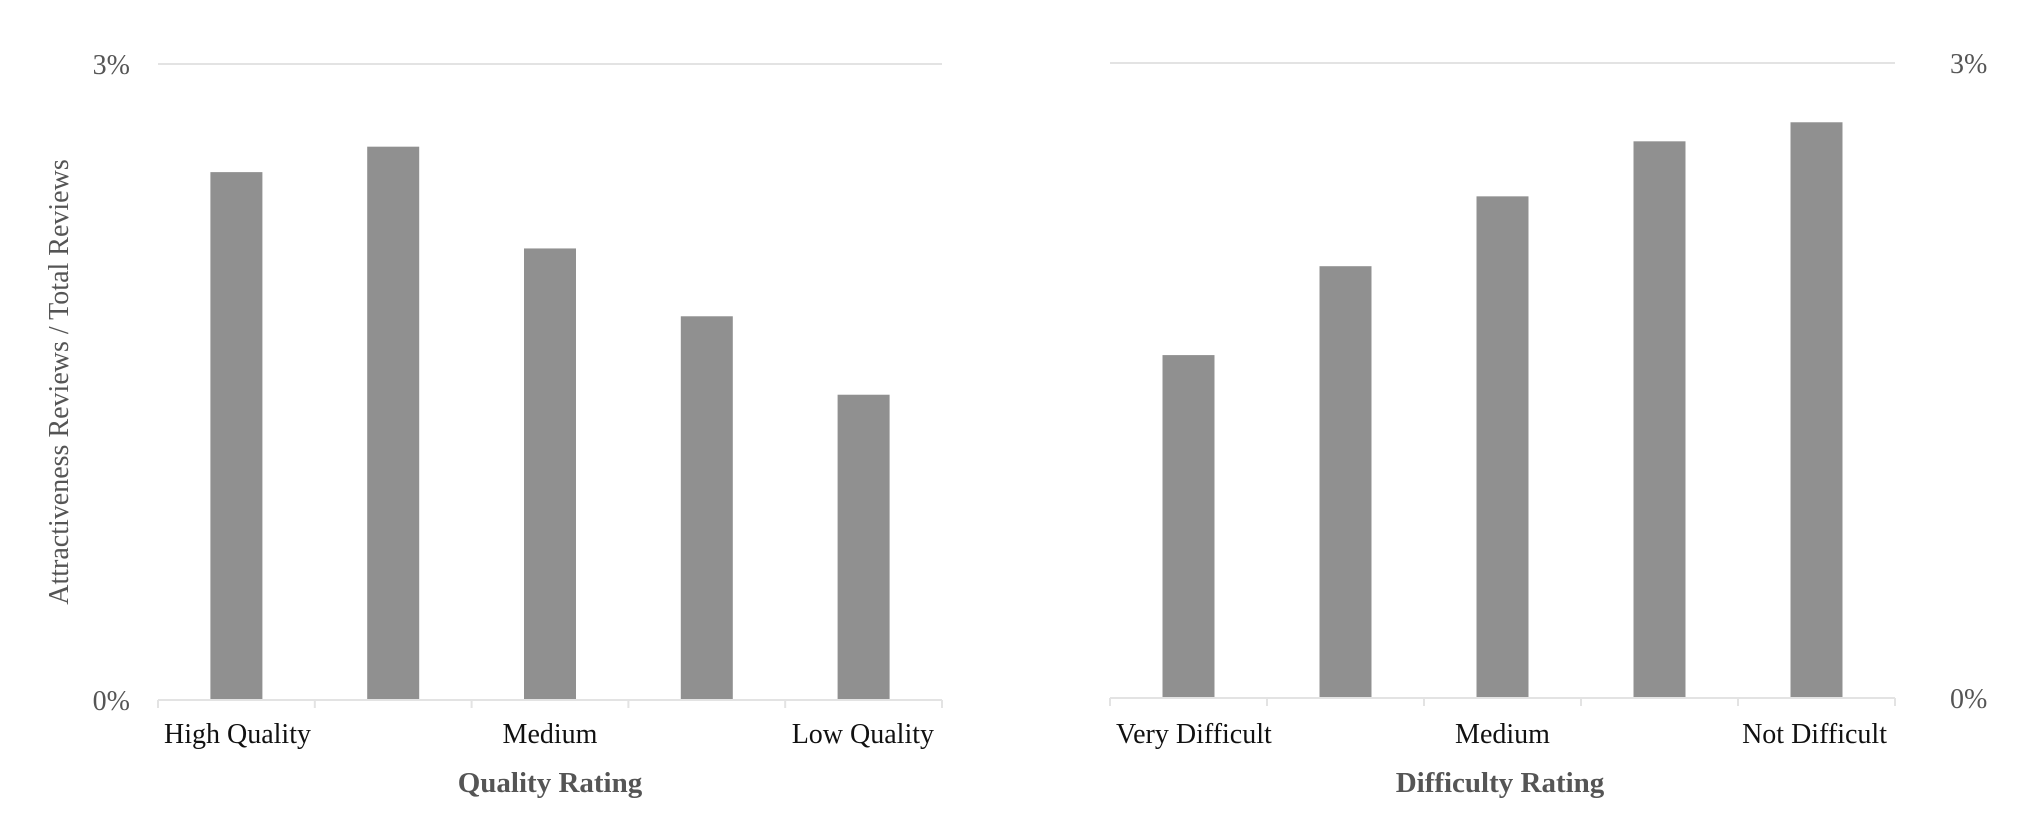 The width and height of the screenshot is (2032, 834). I want to click on difficulty-x-axis-title: Difficulty Rating, so click(1500, 783).